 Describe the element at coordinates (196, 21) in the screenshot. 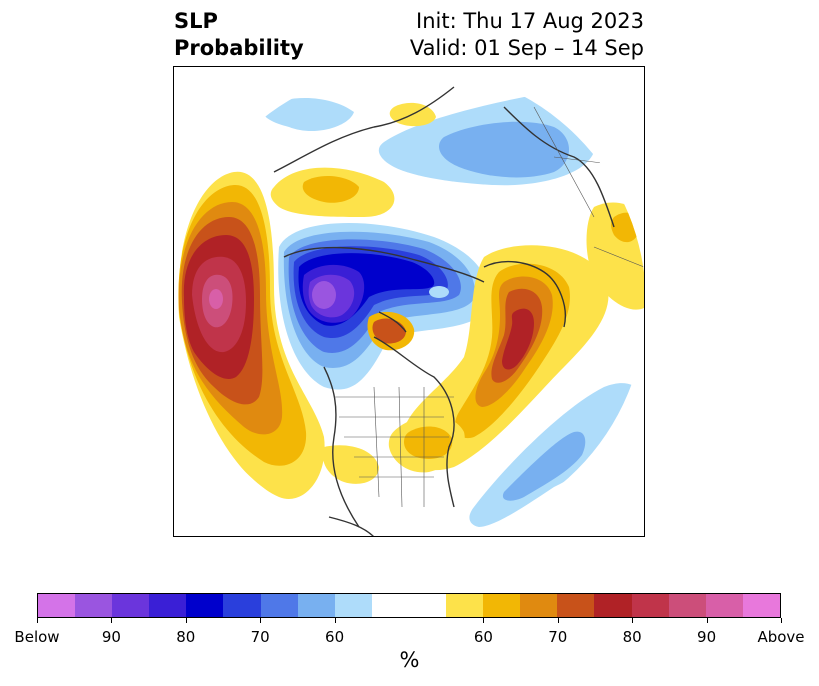

I see `title-line1: SLP` at that location.